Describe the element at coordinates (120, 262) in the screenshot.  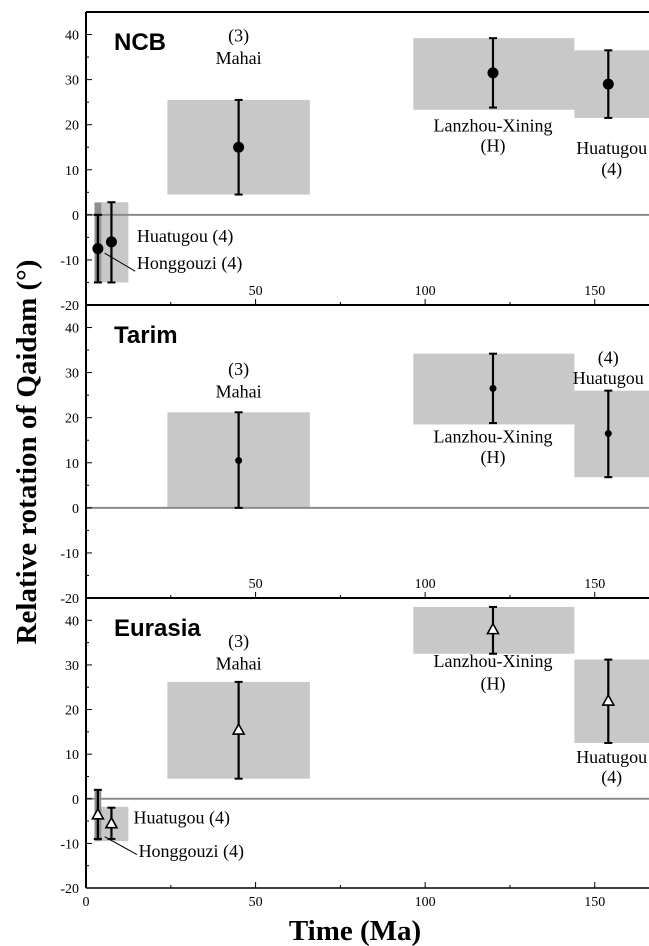
I see `leader-line` at that location.